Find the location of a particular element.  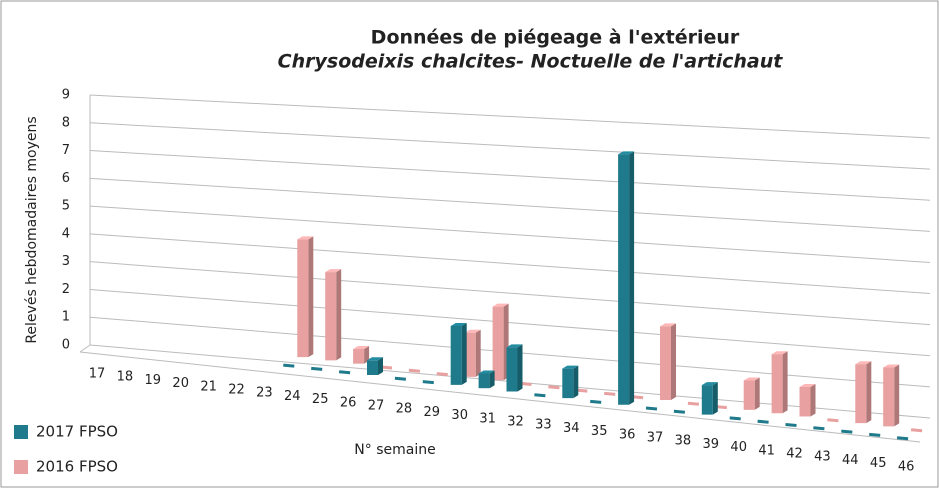

y-tick-label: 6 is located at coordinates (66, 178).